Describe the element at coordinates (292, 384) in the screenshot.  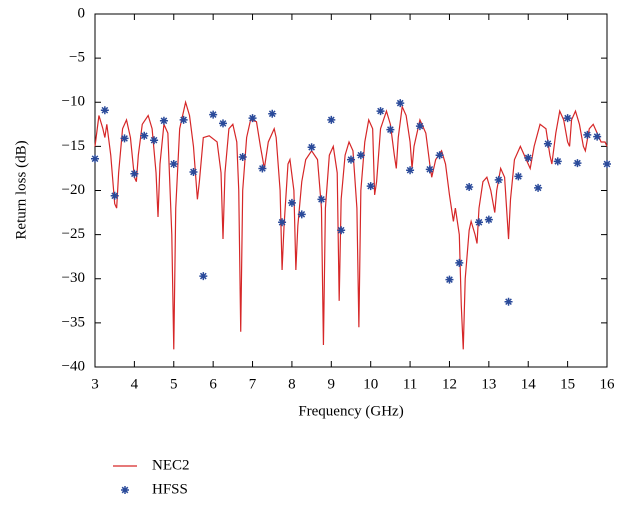
I see `x-tick-label: 8` at that location.